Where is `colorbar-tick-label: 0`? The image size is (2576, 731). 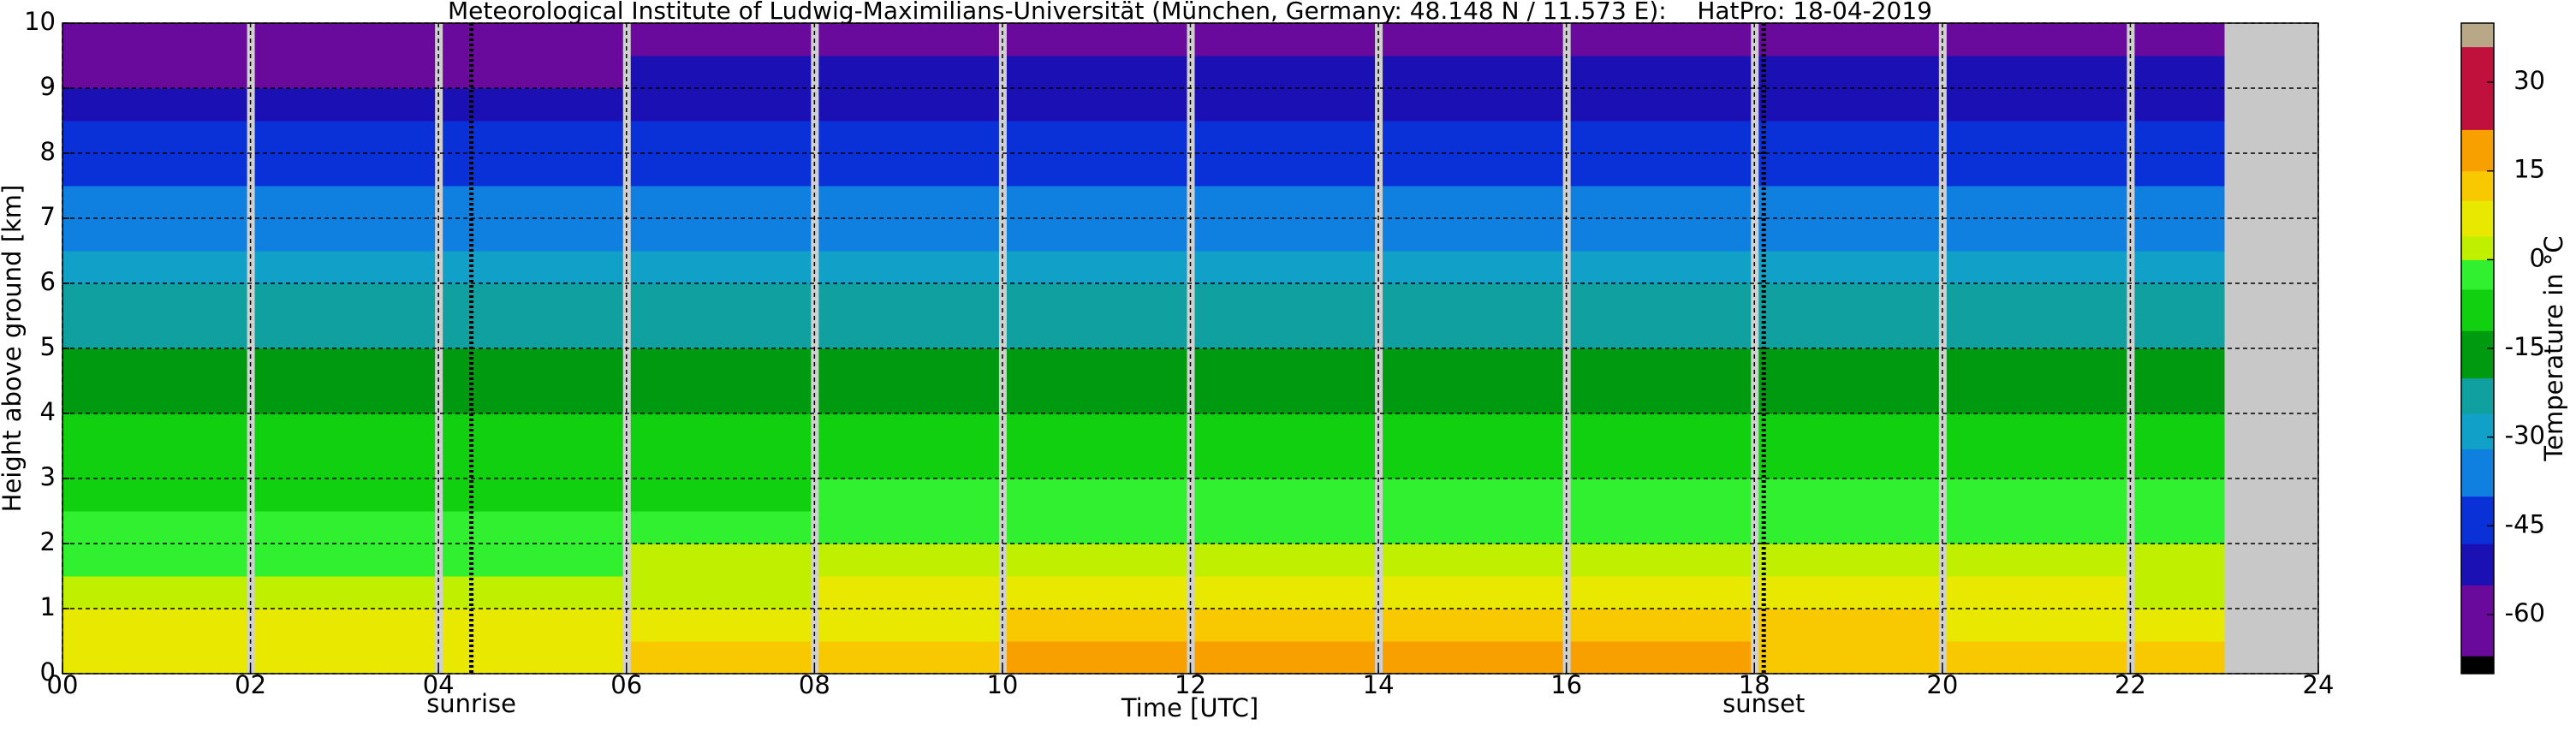 colorbar-tick-label: 0 is located at coordinates (2538, 257).